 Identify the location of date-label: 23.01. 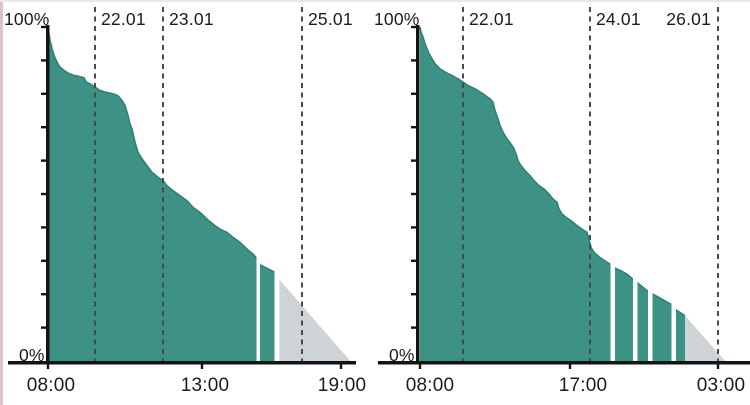
(191, 19).